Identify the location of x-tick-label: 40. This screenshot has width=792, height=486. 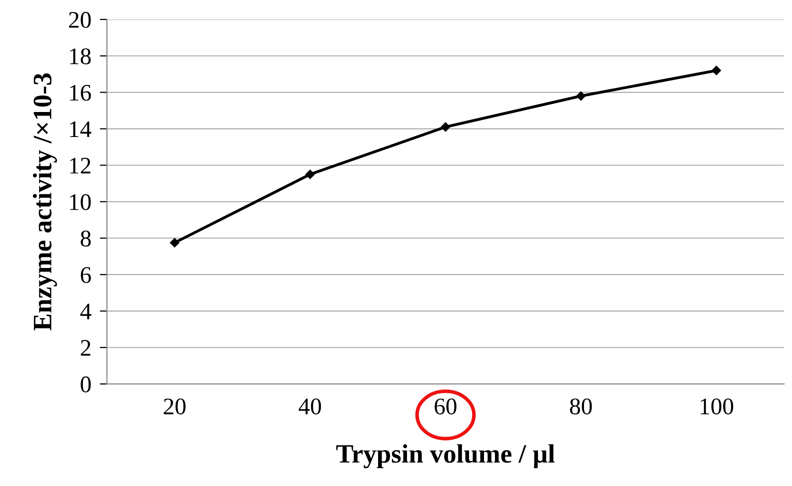
(309, 406).